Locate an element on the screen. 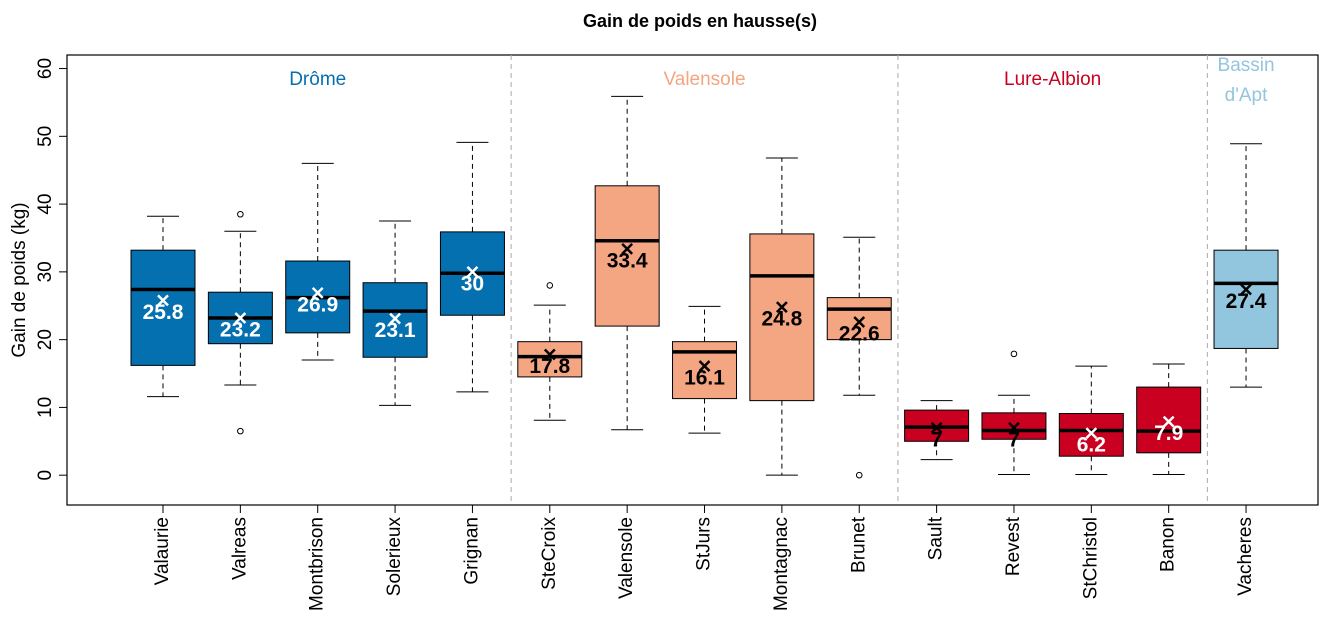  group-label: Bassin is located at coordinates (1246, 65).